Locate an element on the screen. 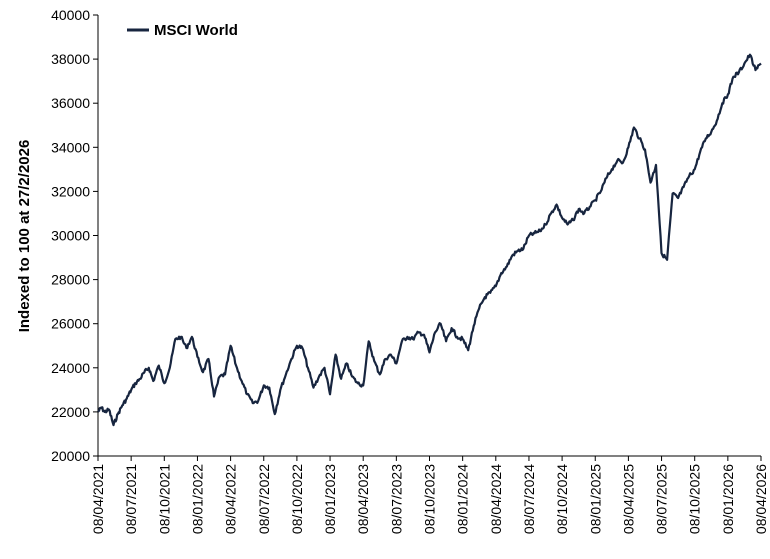 The height and width of the screenshot is (559, 770). y-tick-label: 32000 is located at coordinates (70, 191).